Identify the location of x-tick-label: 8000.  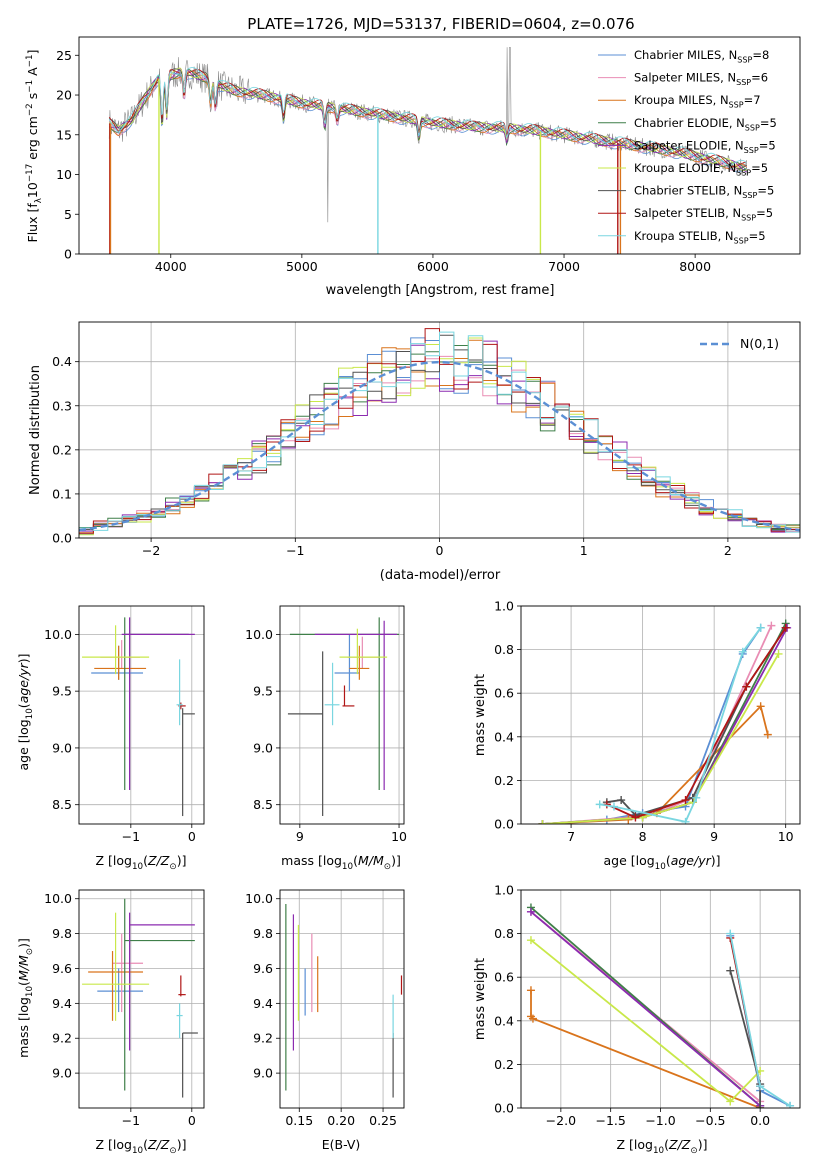
(695, 266).